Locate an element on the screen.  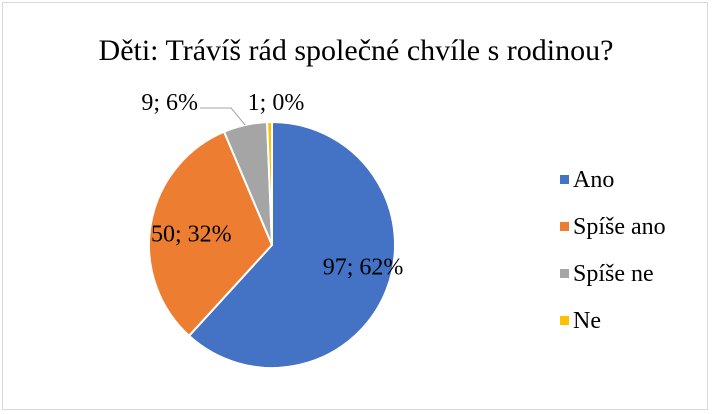
pie-slice-spise-ano is located at coordinates (211, 234).